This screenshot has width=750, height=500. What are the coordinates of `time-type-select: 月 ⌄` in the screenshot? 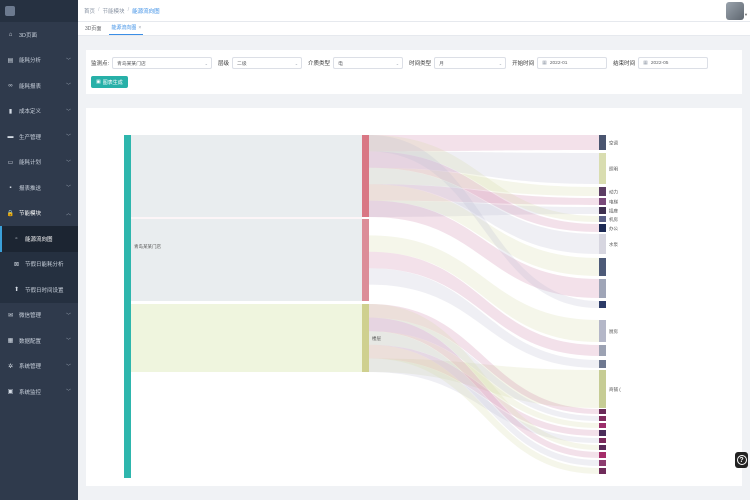 It's located at (470, 63).